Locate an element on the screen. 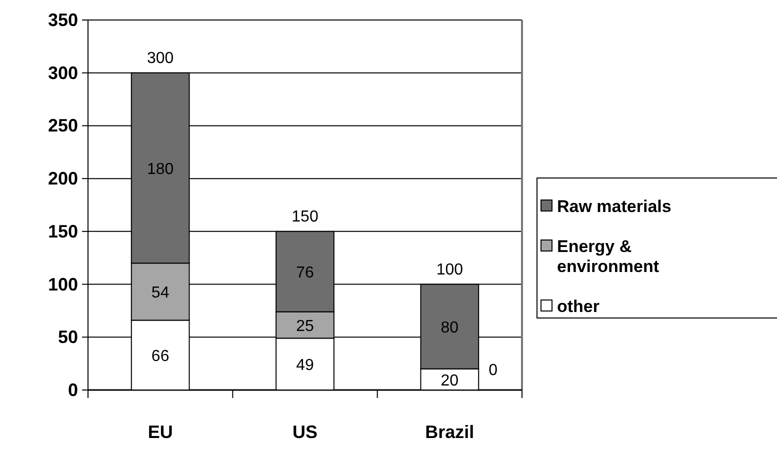 The image size is (777, 451). data-label: 49 is located at coordinates (305, 365).